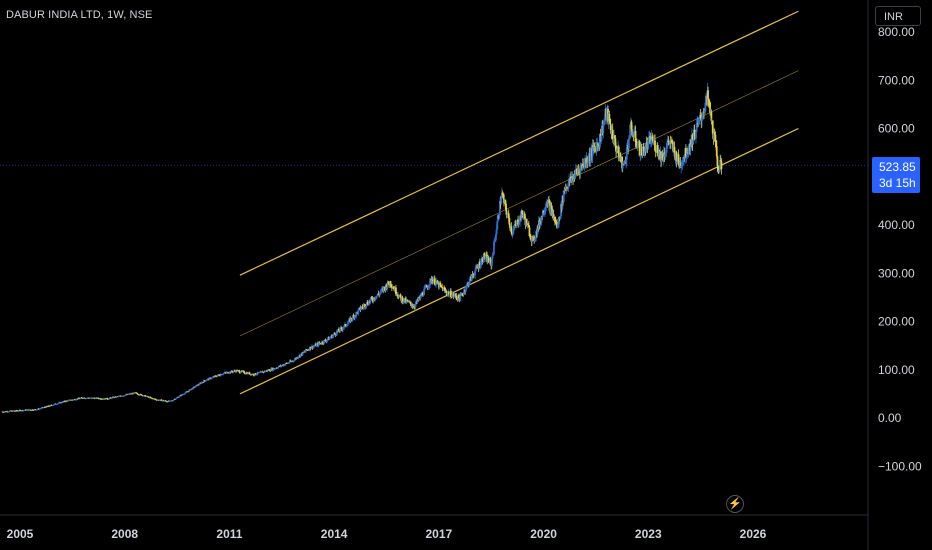 This screenshot has width=932, height=550. What do you see at coordinates (735, 504) in the screenshot?
I see `lightning-icon: ⚡` at bounding box center [735, 504].